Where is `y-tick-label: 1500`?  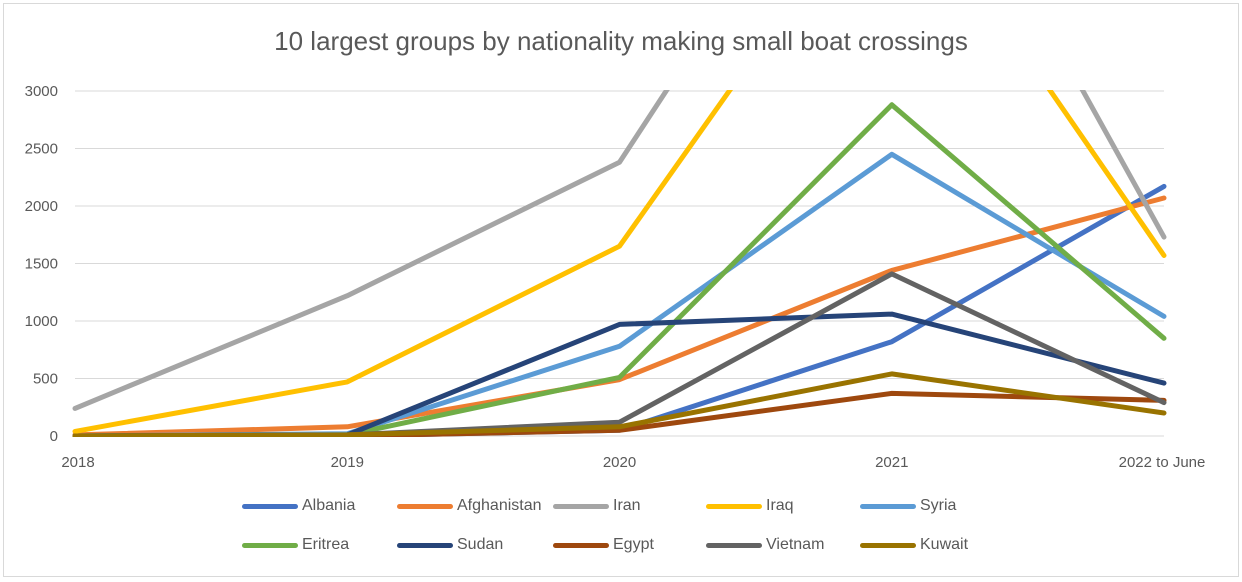
y-tick-label: 1500 is located at coordinates (41, 264).